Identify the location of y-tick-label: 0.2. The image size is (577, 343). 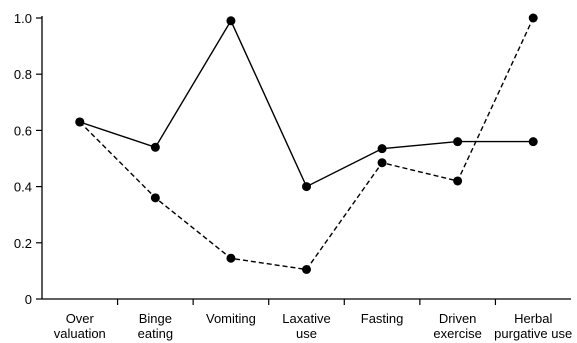
(23, 243).